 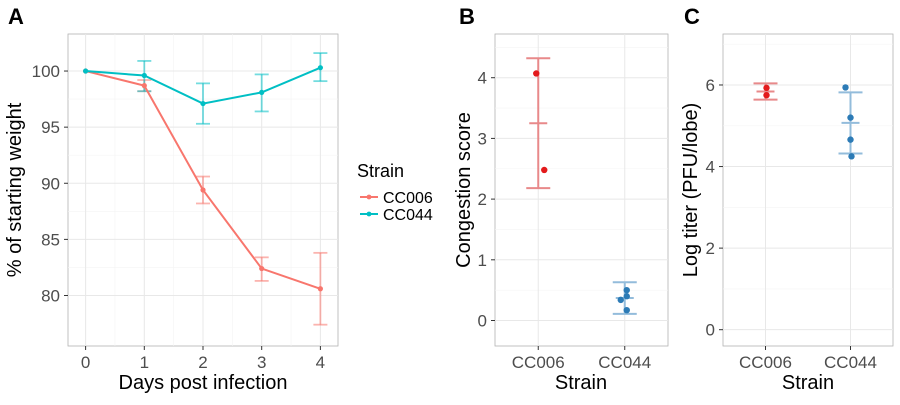 What do you see at coordinates (691, 190) in the screenshot?
I see `panel-c-y-axis-title: Log titer (PFU/lobe)` at bounding box center [691, 190].